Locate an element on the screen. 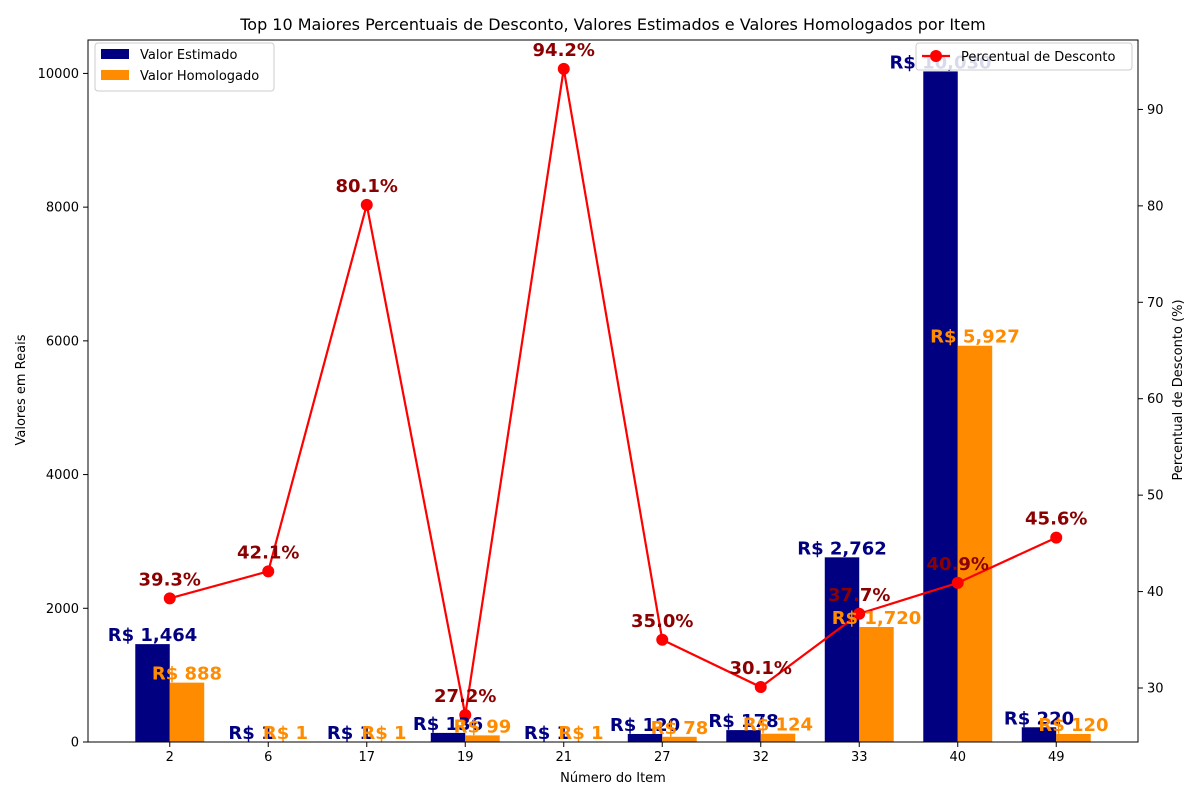 The width and height of the screenshot is (1200, 804). legend-label-valor-estimado: Valor Estimado is located at coordinates (188, 55).